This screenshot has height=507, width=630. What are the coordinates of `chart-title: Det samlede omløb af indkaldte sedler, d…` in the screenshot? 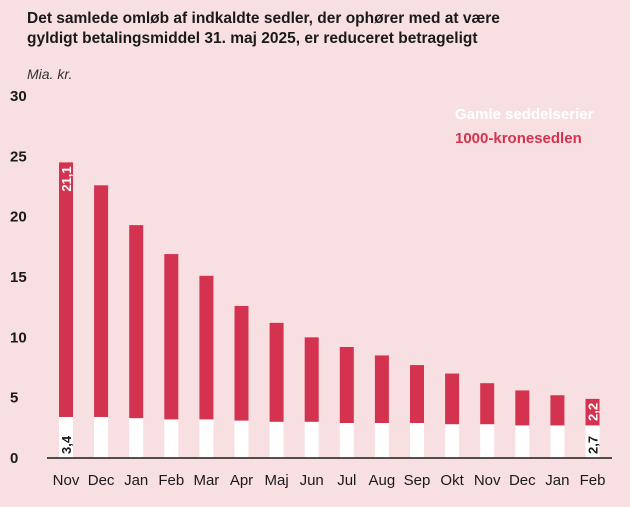 It's located at (322, 29).